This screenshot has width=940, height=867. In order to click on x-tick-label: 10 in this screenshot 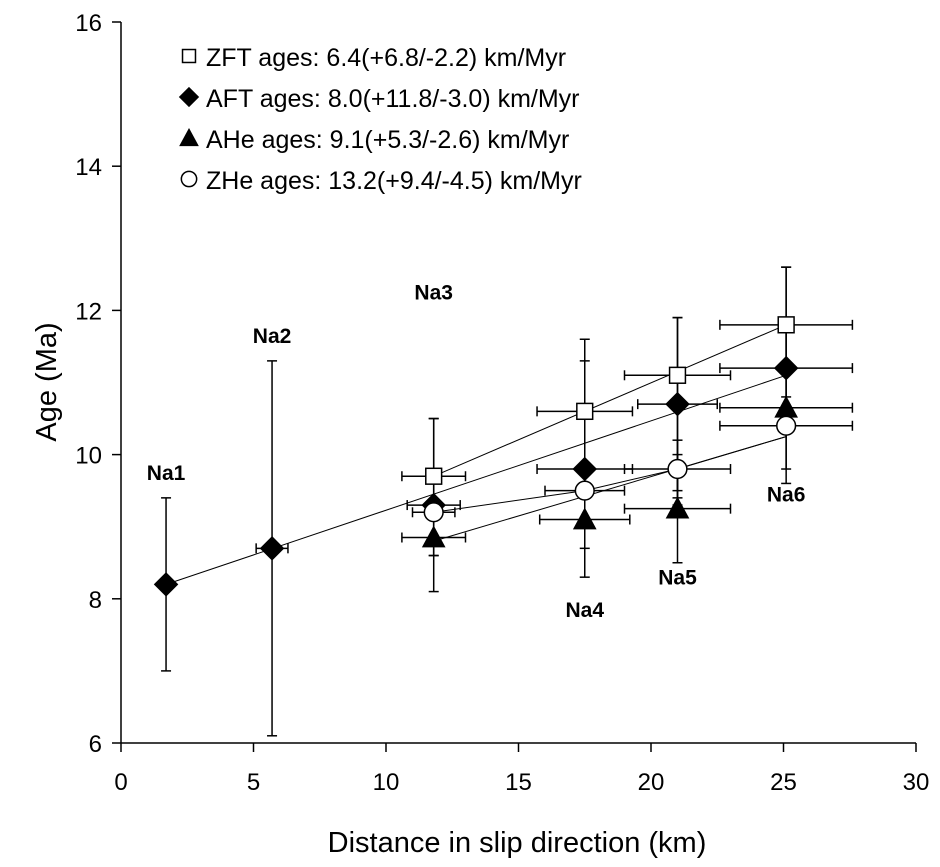, I will do `click(386, 782)`.